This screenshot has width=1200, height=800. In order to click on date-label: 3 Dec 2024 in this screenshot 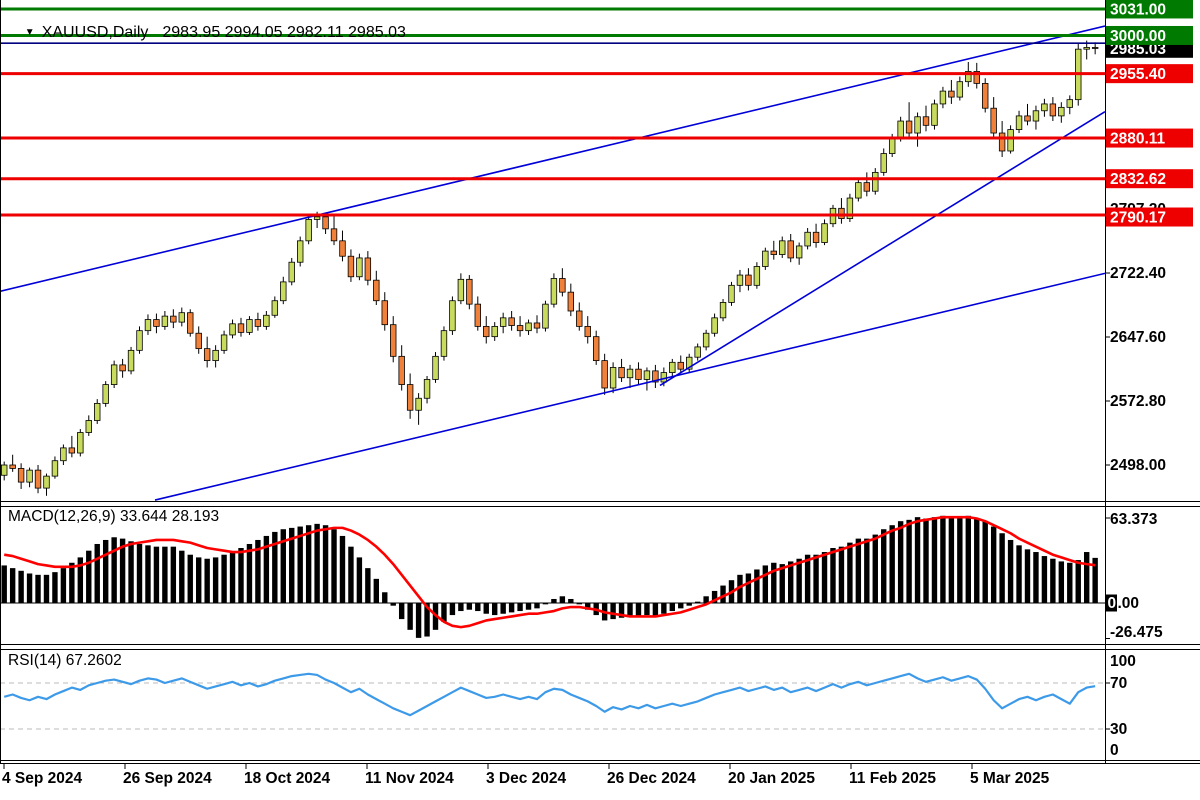, I will do `click(526, 778)`.